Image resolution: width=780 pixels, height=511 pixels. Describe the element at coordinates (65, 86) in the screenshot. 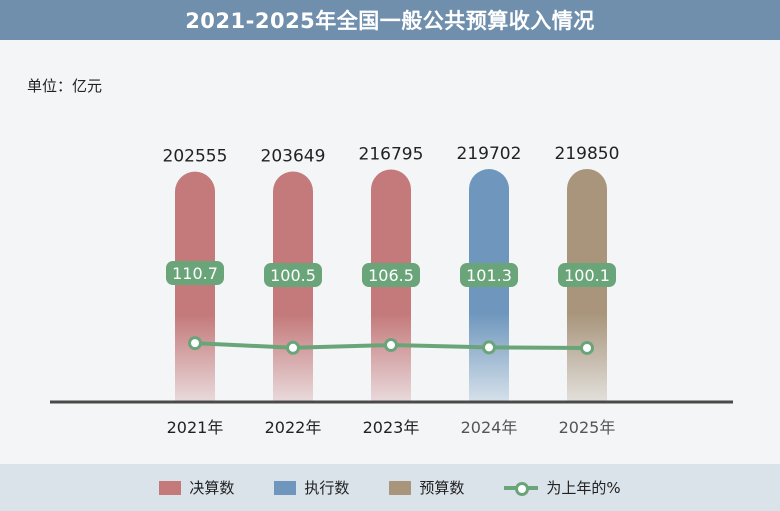

I see `unit-label: 单位：亿元` at that location.